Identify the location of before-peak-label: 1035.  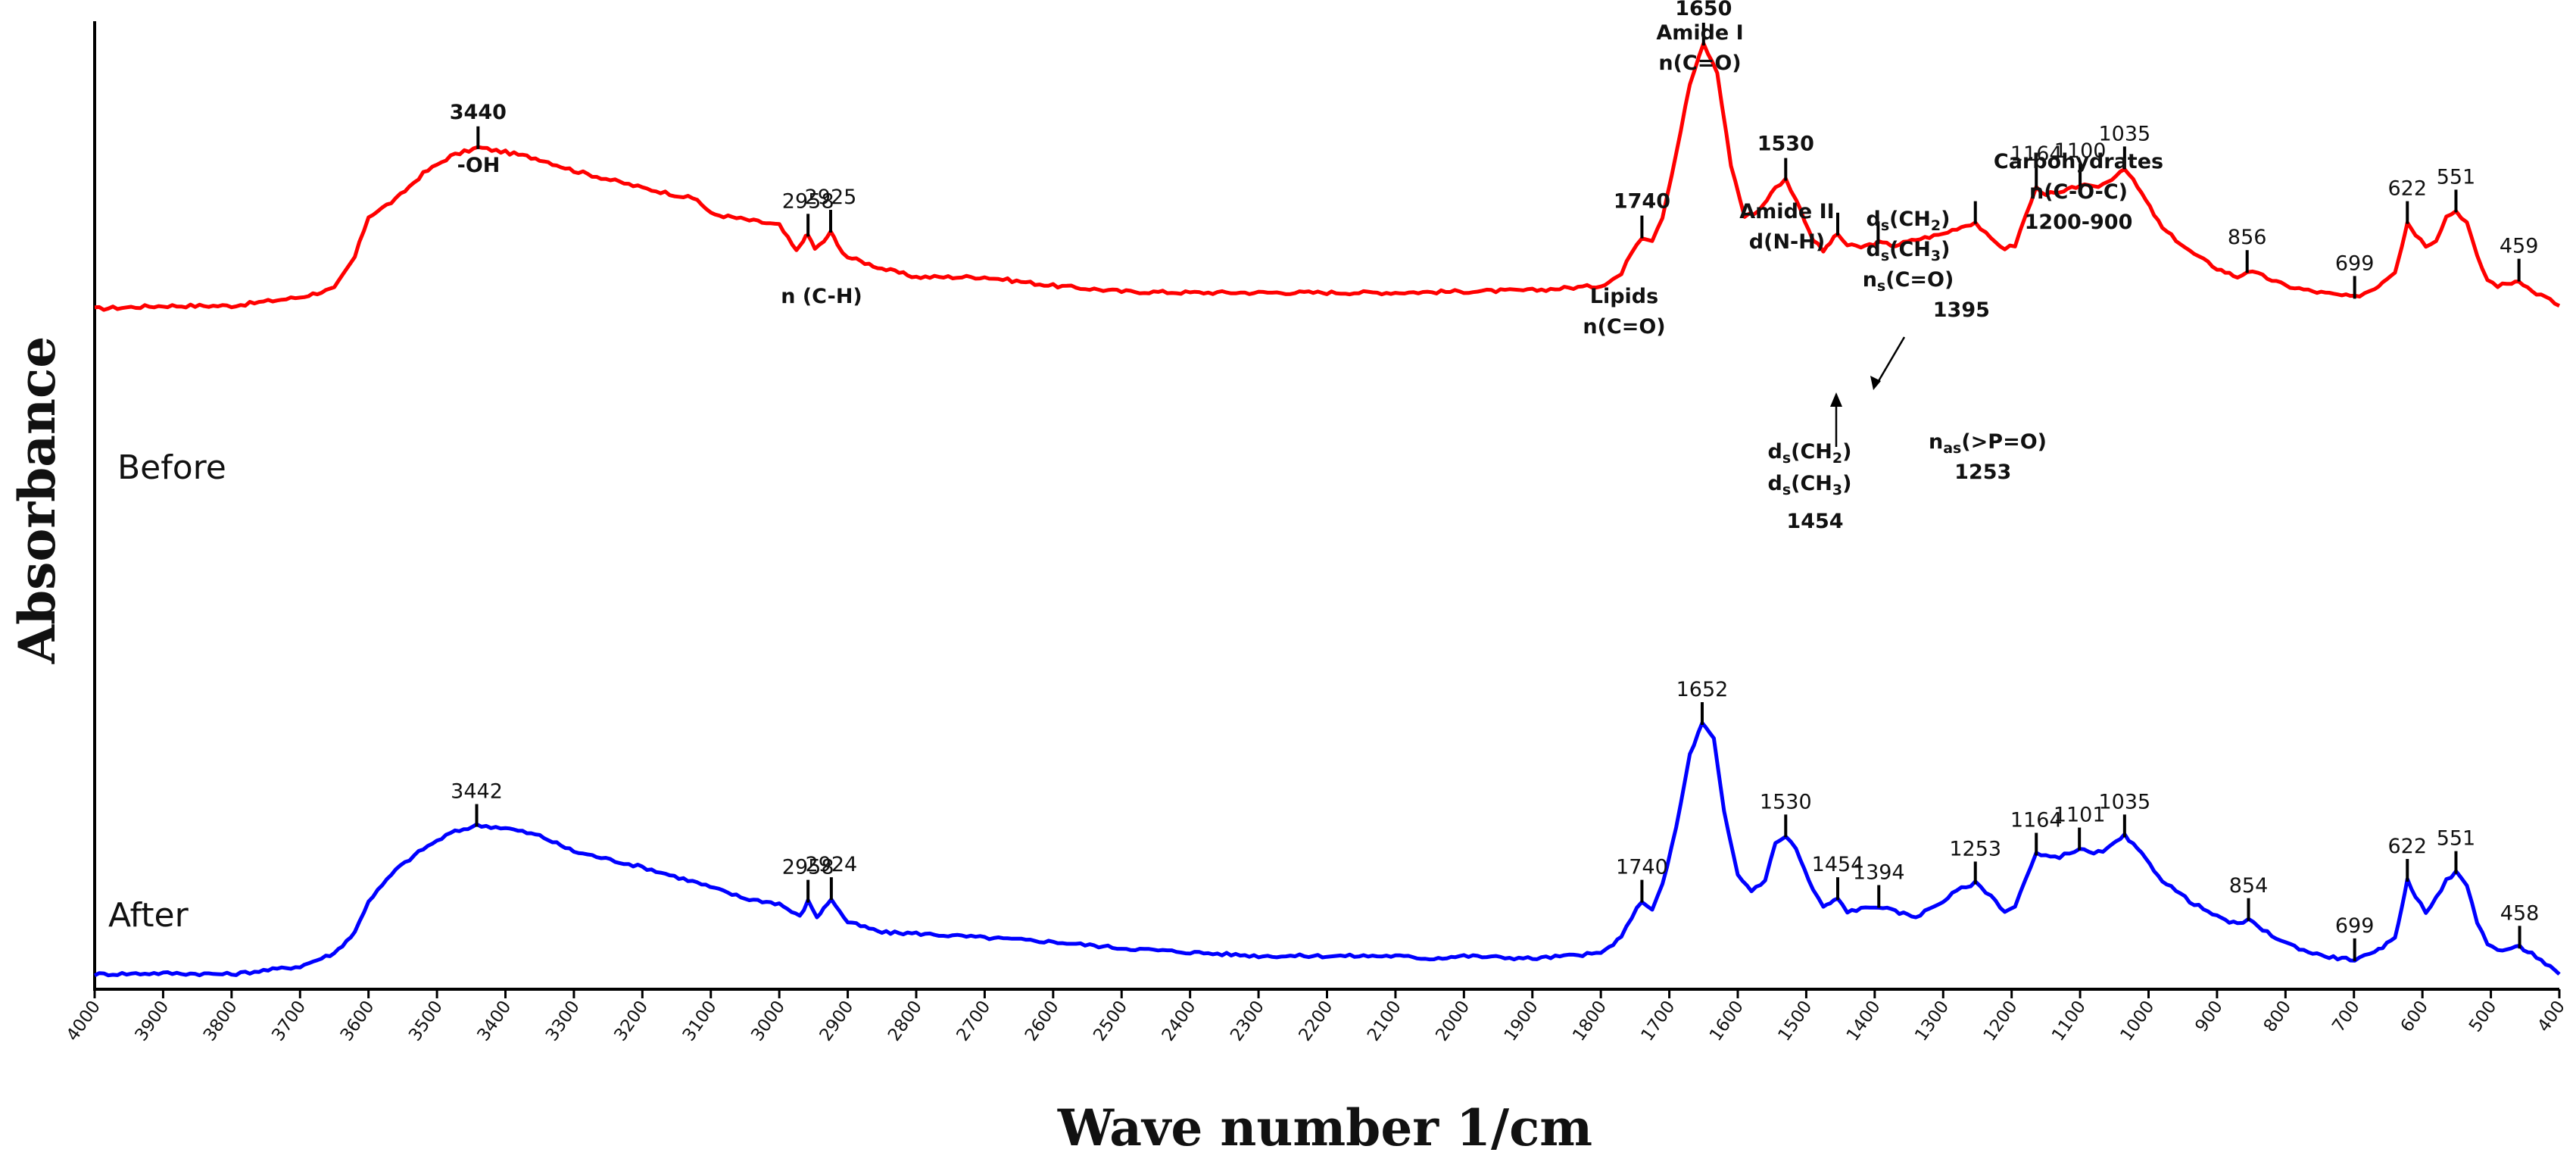
(2124, 133).